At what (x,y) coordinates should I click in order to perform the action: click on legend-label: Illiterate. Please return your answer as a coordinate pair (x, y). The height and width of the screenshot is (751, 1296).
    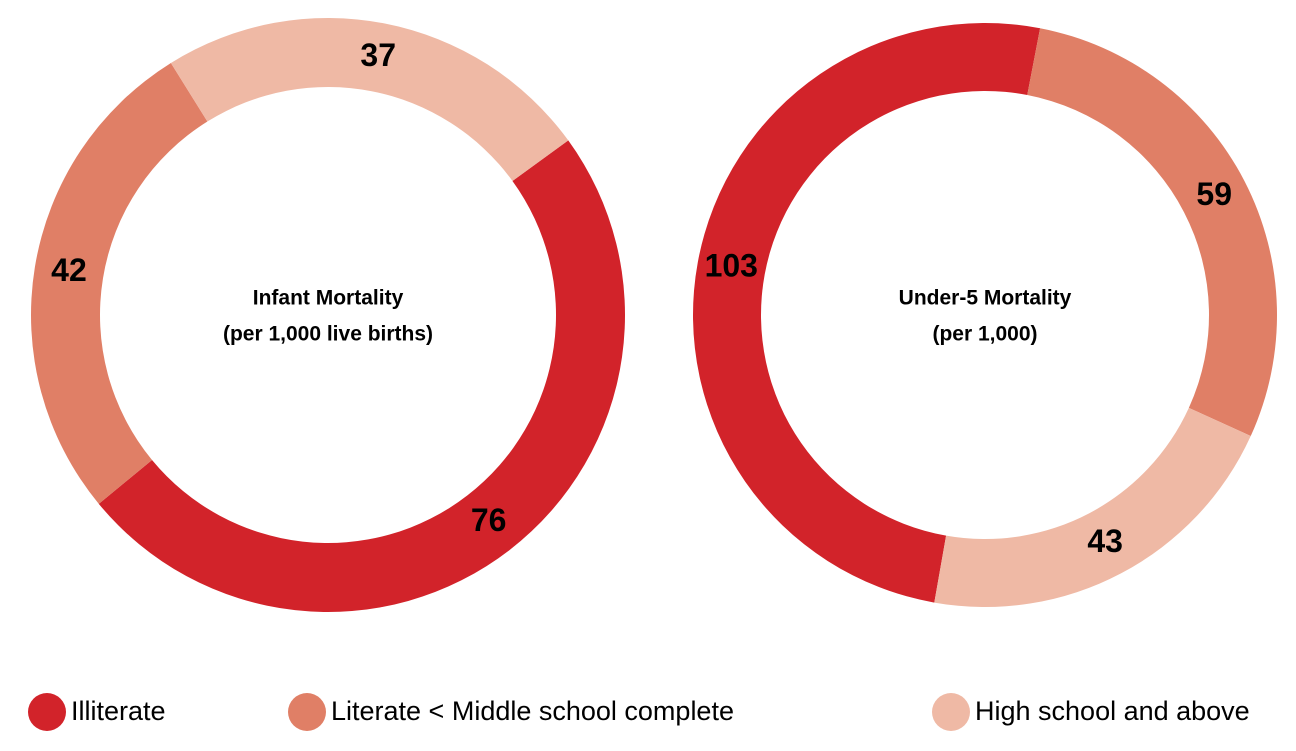
    Looking at the image, I should click on (118, 711).